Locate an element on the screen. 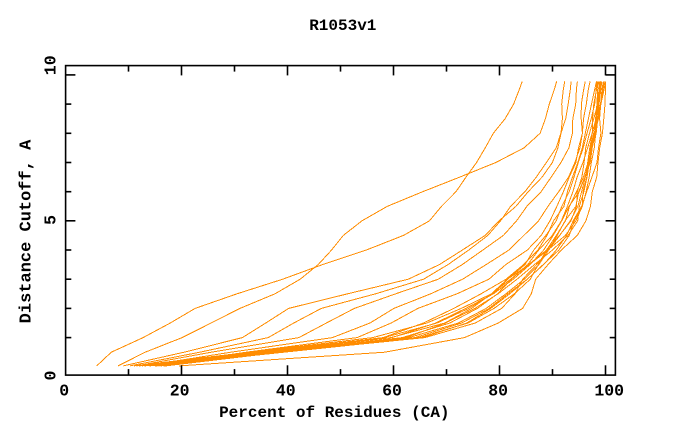  svg-text: Percent of Residues (CA) is located at coordinates (334, 413).